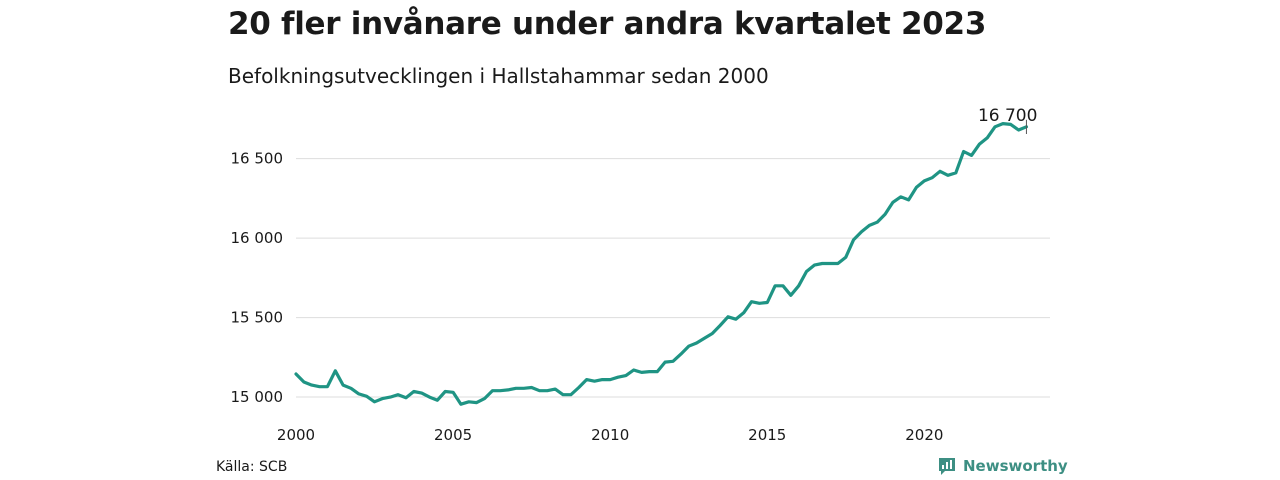  I want to click on x-tick-label: 2000, so click(296, 435).